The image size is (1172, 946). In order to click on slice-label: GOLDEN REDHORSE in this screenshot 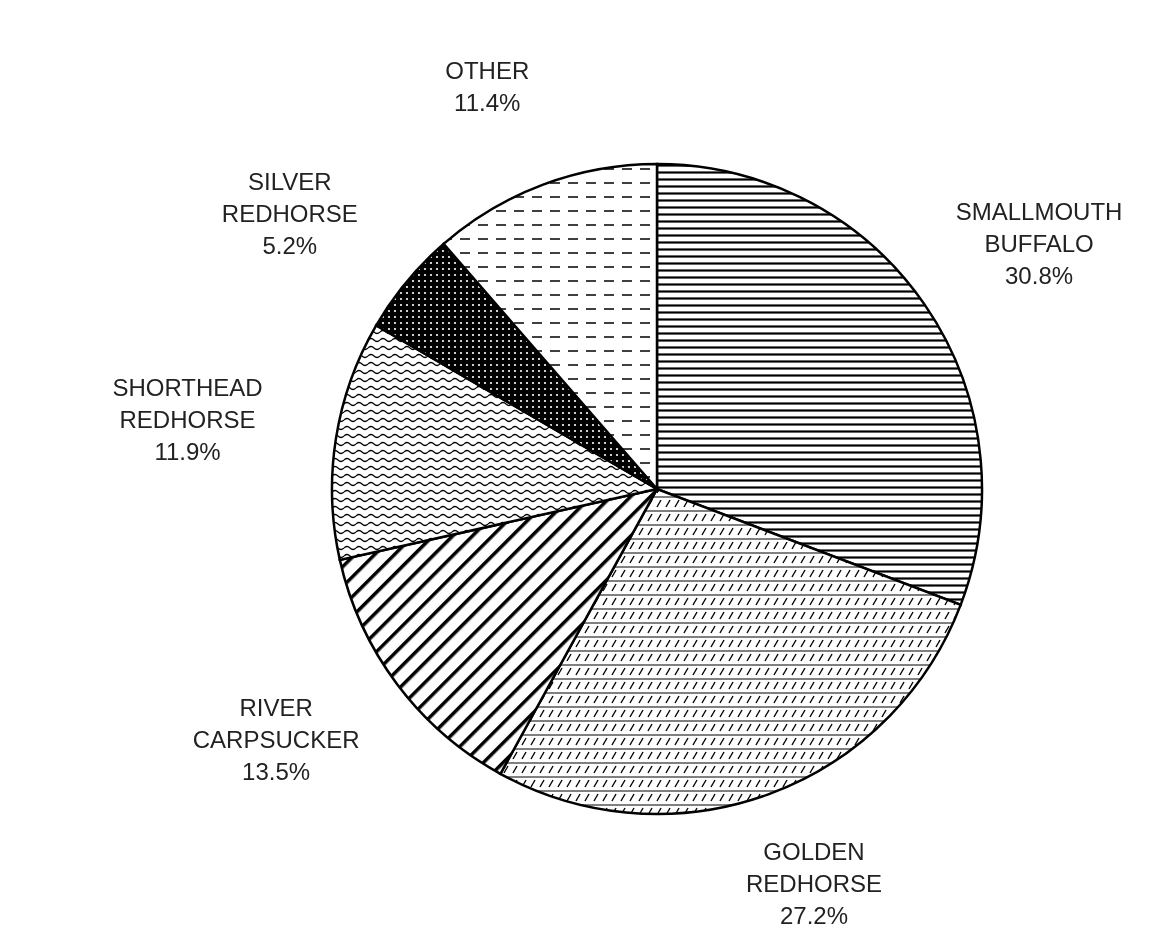, I will do `click(813, 867)`.